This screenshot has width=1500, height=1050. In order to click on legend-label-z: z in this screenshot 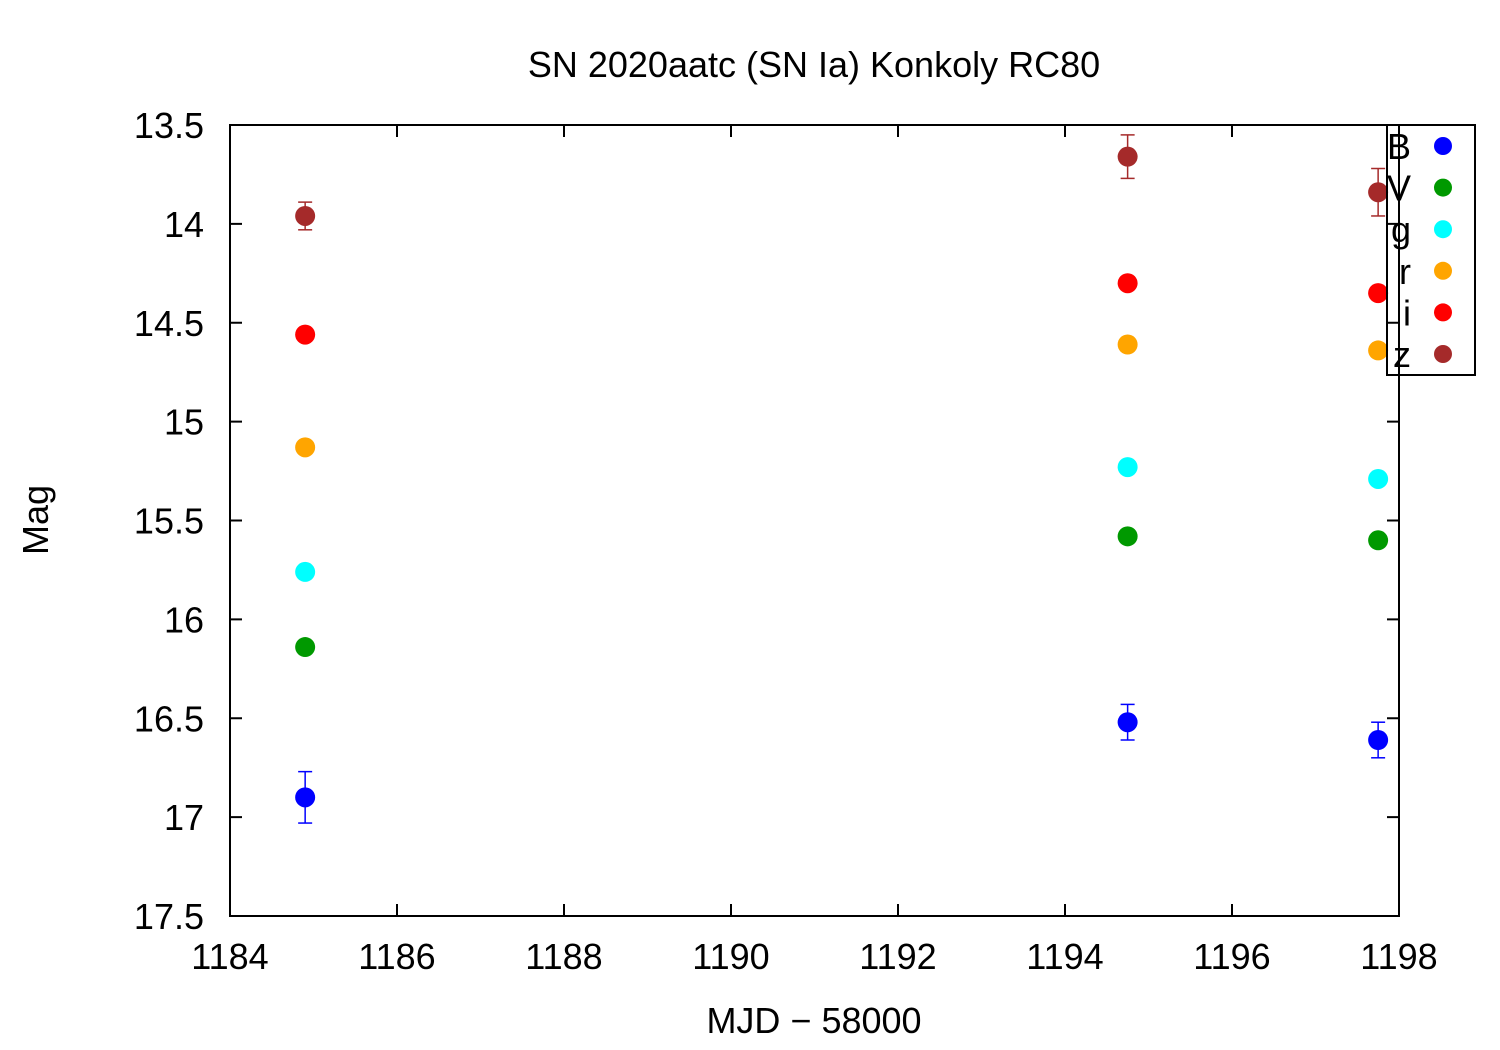, I will do `click(1402, 354)`.